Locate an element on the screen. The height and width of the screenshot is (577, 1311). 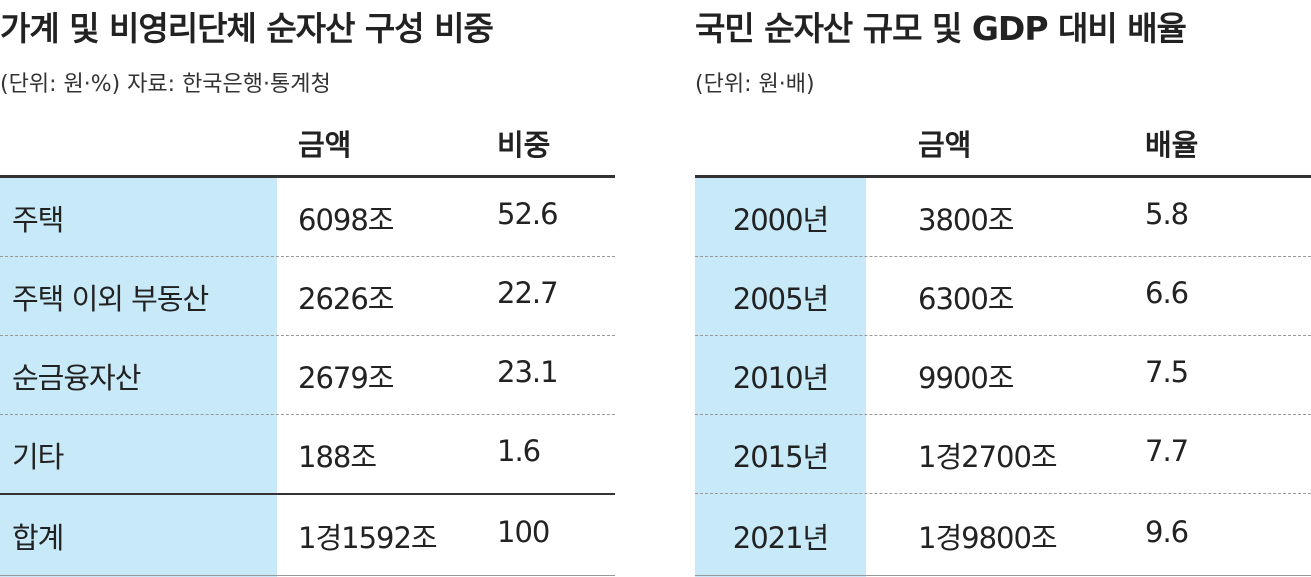
table-cell: 1.6 is located at coordinates (519, 450).